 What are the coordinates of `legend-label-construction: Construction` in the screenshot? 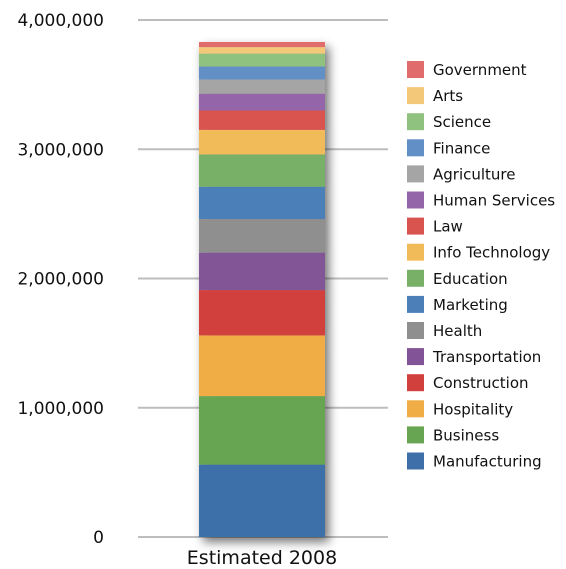 It's located at (481, 383).